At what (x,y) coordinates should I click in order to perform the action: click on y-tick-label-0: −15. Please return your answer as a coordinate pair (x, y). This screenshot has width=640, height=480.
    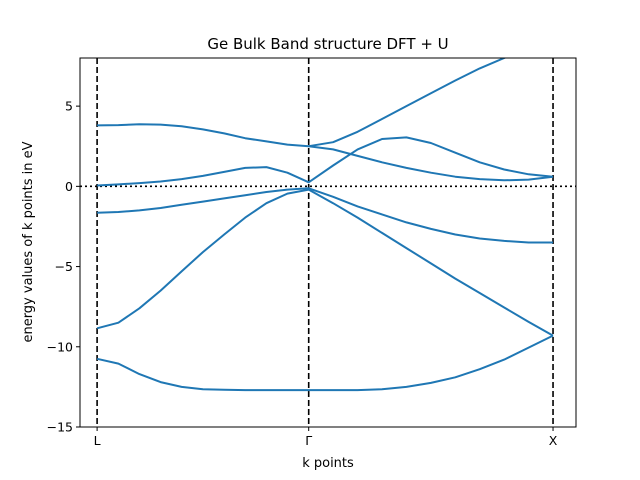
    Looking at the image, I should click on (60, 427).